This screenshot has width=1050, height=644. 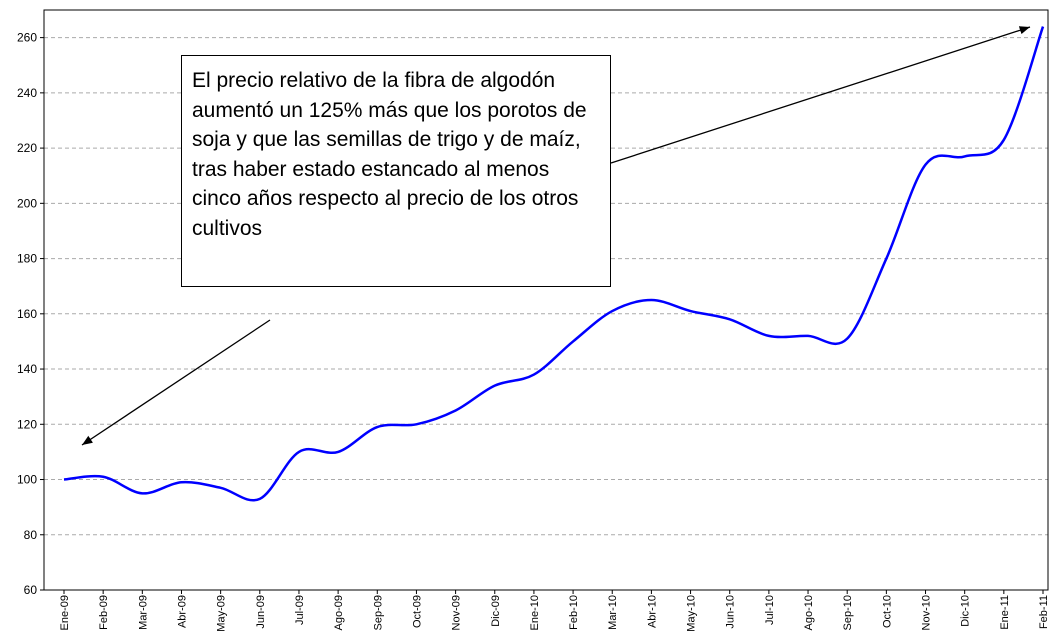 I want to click on y-tick-label: 220, so click(x=27, y=148).